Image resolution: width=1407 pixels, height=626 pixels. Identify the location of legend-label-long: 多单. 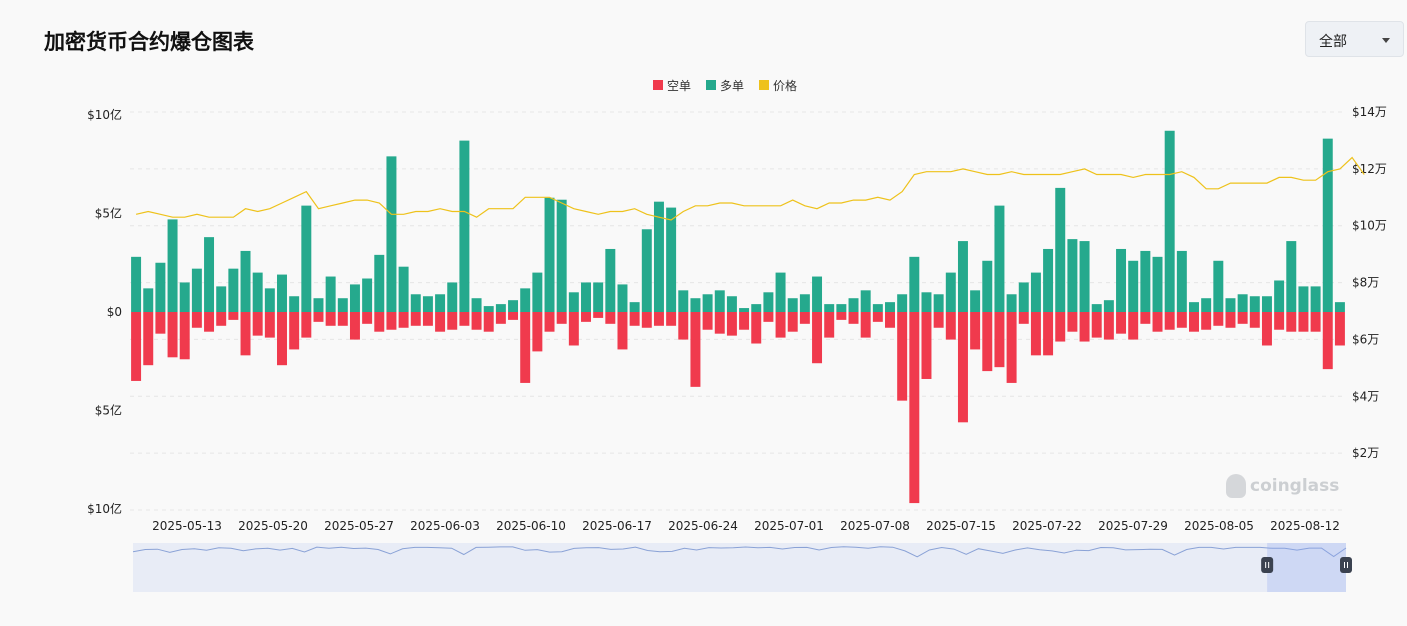
(732, 86).